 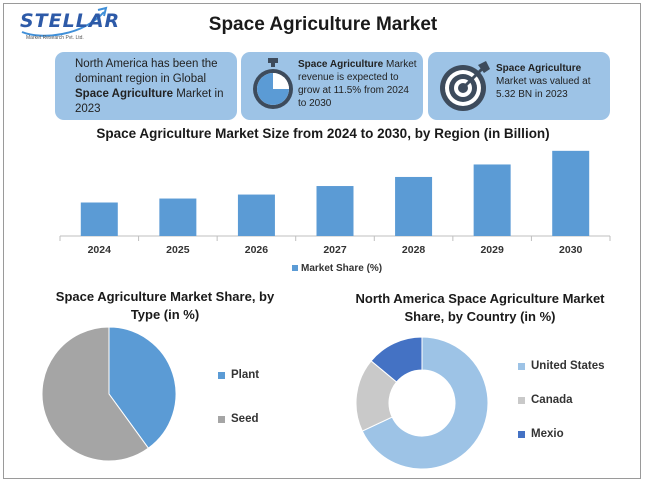 I want to click on bar-2025, so click(x=178, y=217).